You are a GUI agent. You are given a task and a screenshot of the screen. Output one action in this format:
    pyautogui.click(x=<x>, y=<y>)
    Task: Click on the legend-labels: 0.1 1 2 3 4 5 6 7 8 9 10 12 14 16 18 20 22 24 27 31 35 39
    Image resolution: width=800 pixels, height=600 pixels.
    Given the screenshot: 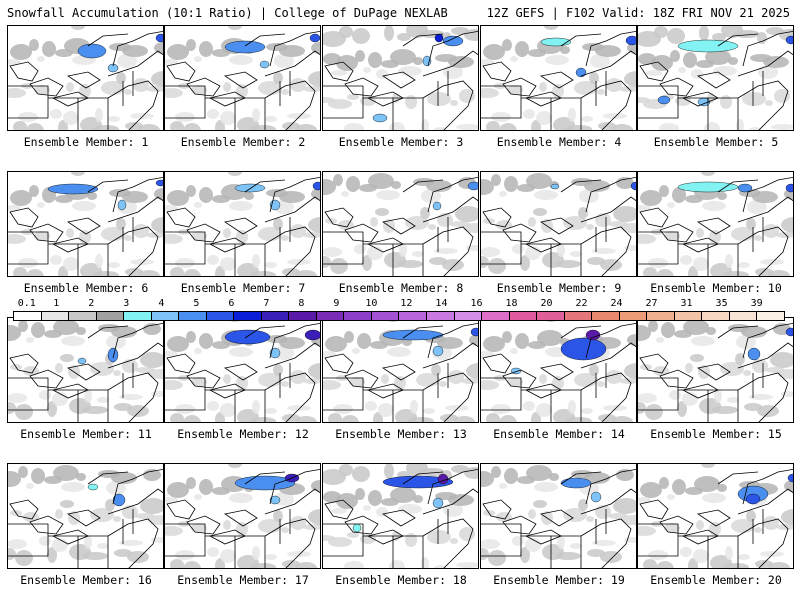 What is the action you would take?
    pyautogui.click(x=399, y=304)
    